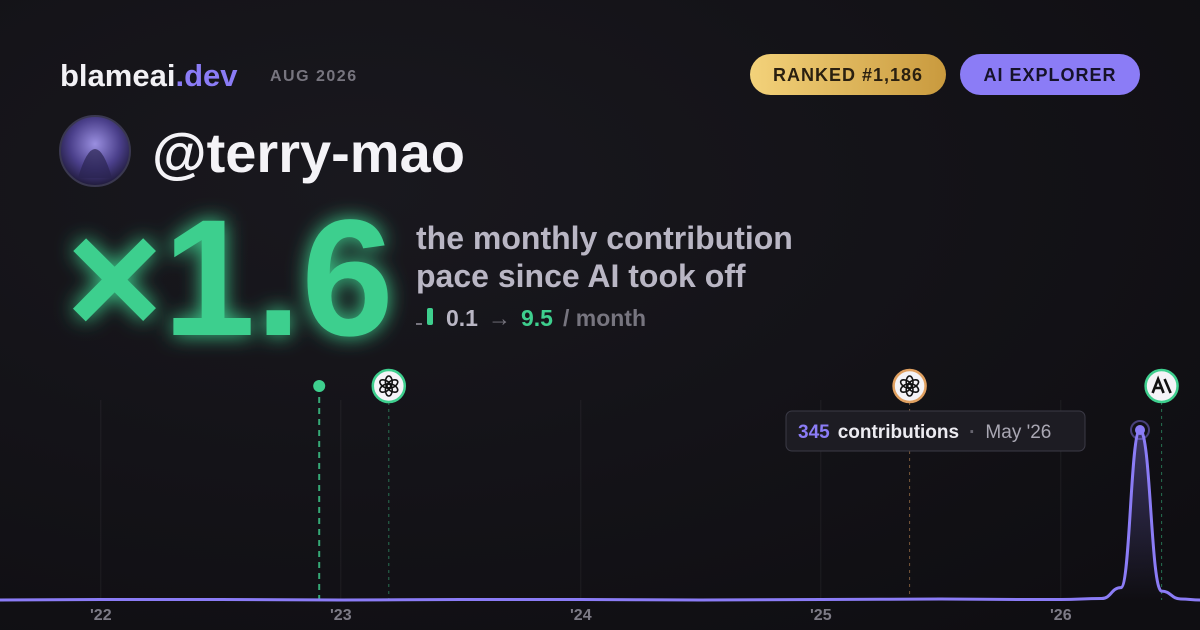 Image resolution: width=1200 pixels, height=630 pixels. Describe the element at coordinates (821, 615) in the screenshot. I see `x-tick-label: '25` at that location.